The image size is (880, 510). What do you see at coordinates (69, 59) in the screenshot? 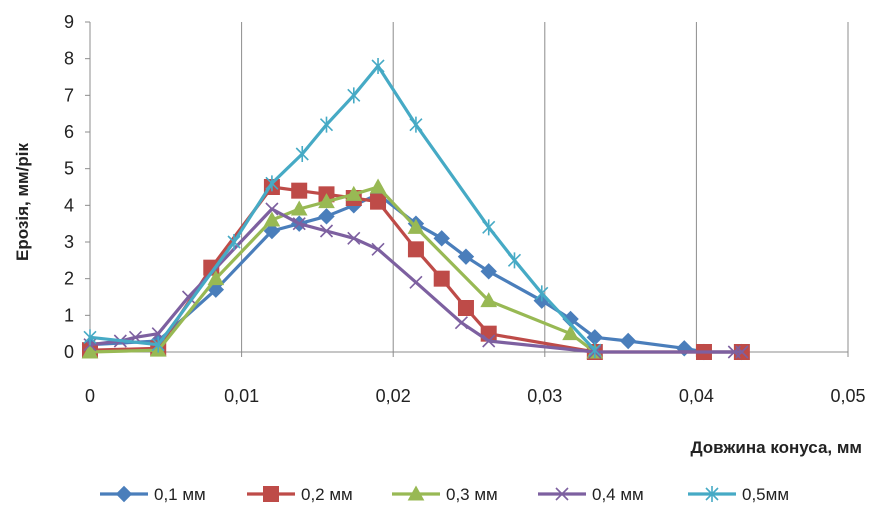
I see `y-tick-label-8: 8` at bounding box center [69, 59].